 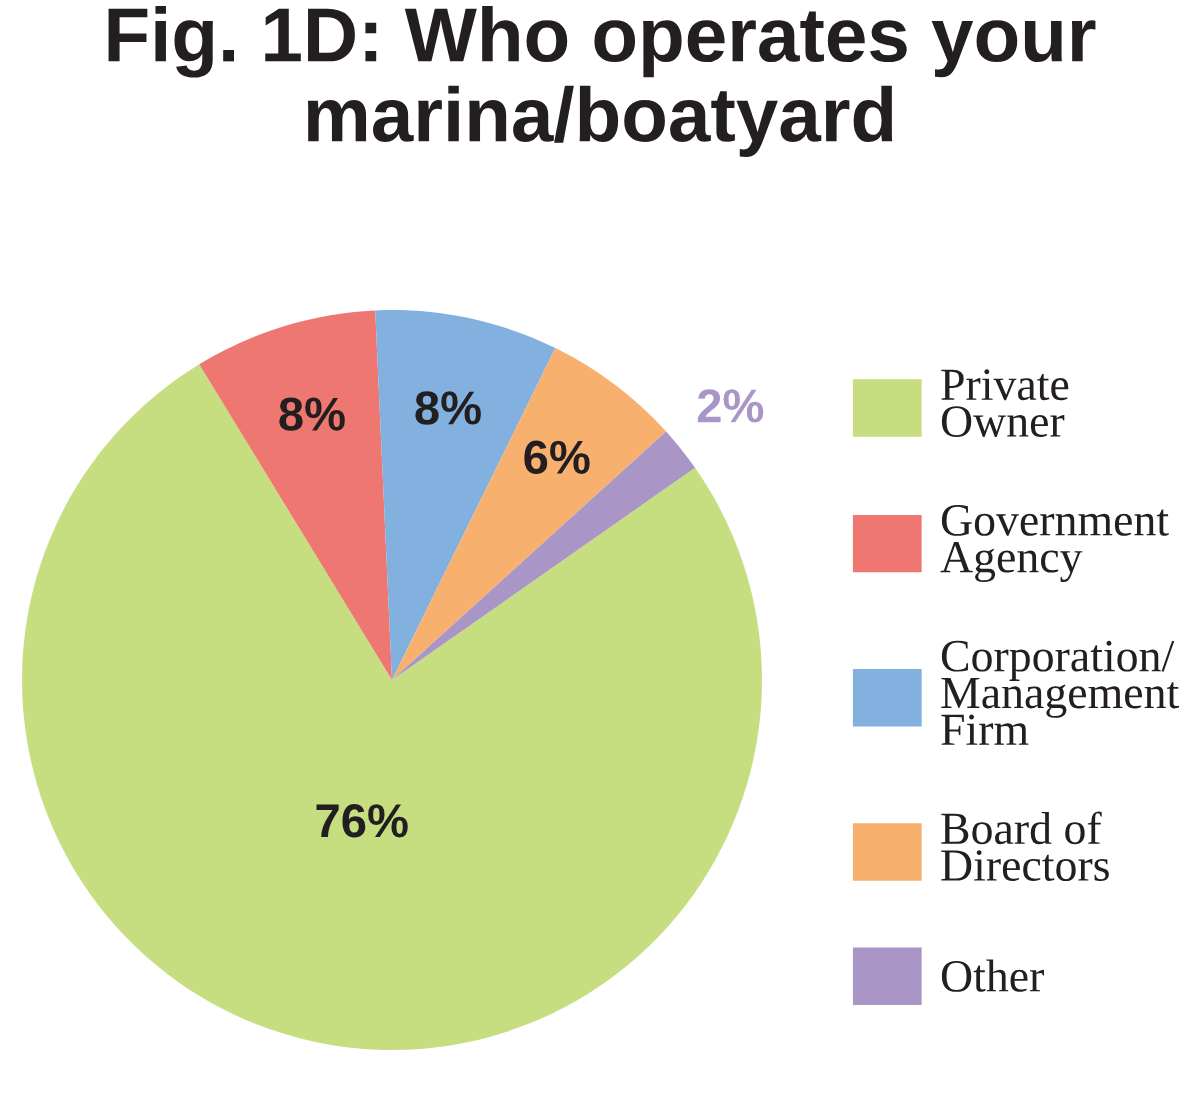 What do you see at coordinates (730, 406) in the screenshot?
I see `data-label: 2%` at bounding box center [730, 406].